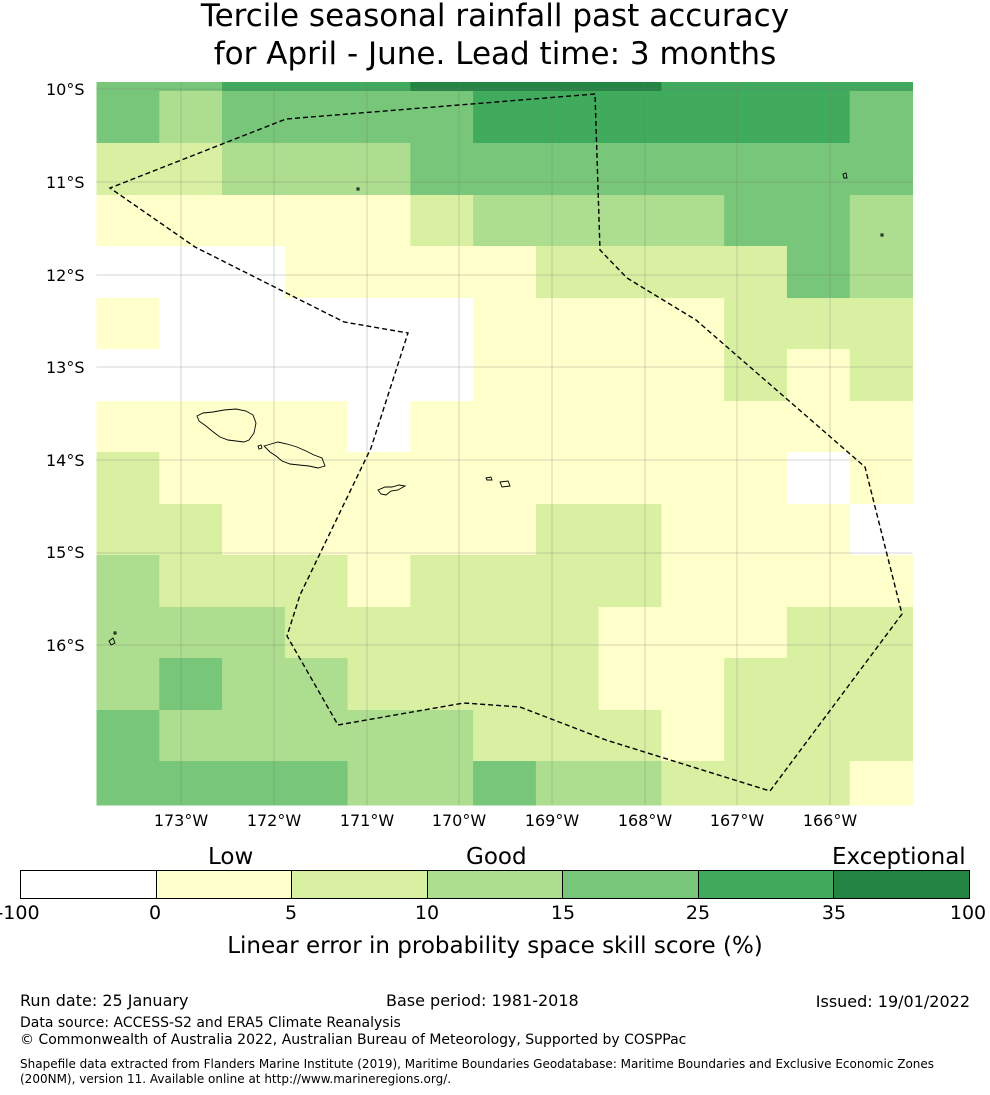 The width and height of the screenshot is (990, 1095). What do you see at coordinates (899, 857) in the screenshot?
I see `category-exceptional: Exceptional` at bounding box center [899, 857].